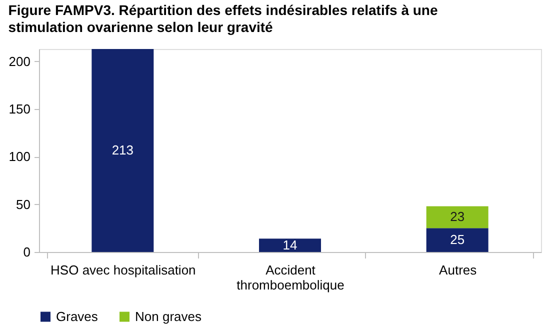 The height and width of the screenshot is (332, 551). Describe the element at coordinates (23, 204) in the screenshot. I see `y-tick-label: 50` at that location.